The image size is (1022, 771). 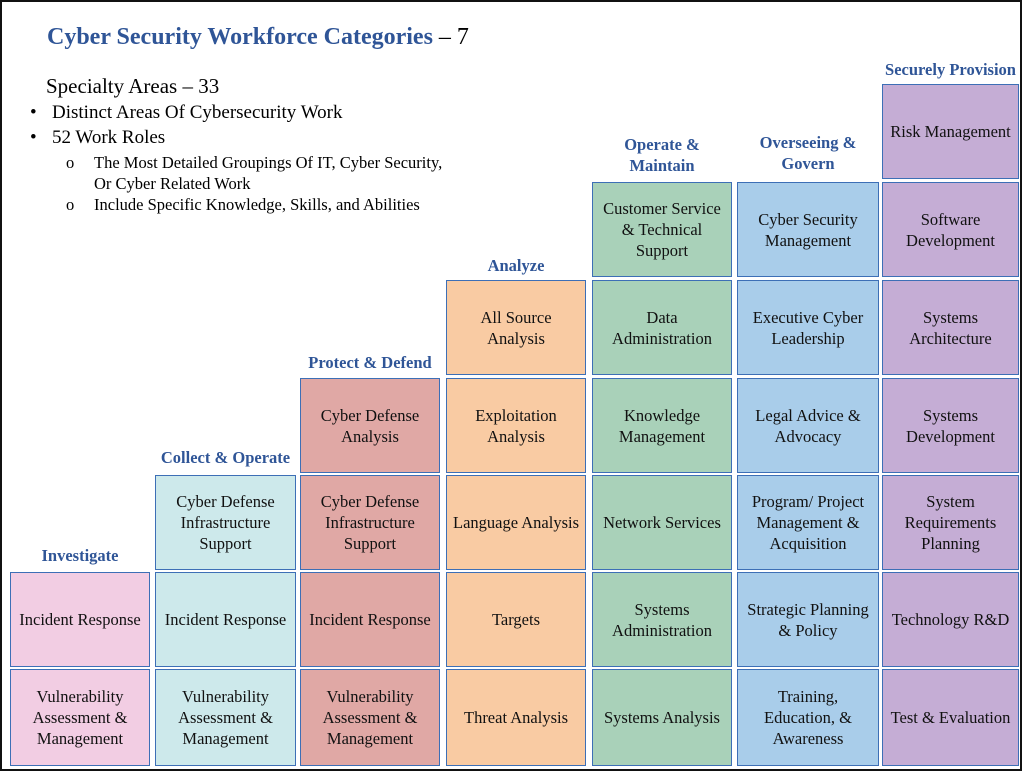 I want to click on cell-operate-knowledge-management: Knowledge Management, so click(x=662, y=425).